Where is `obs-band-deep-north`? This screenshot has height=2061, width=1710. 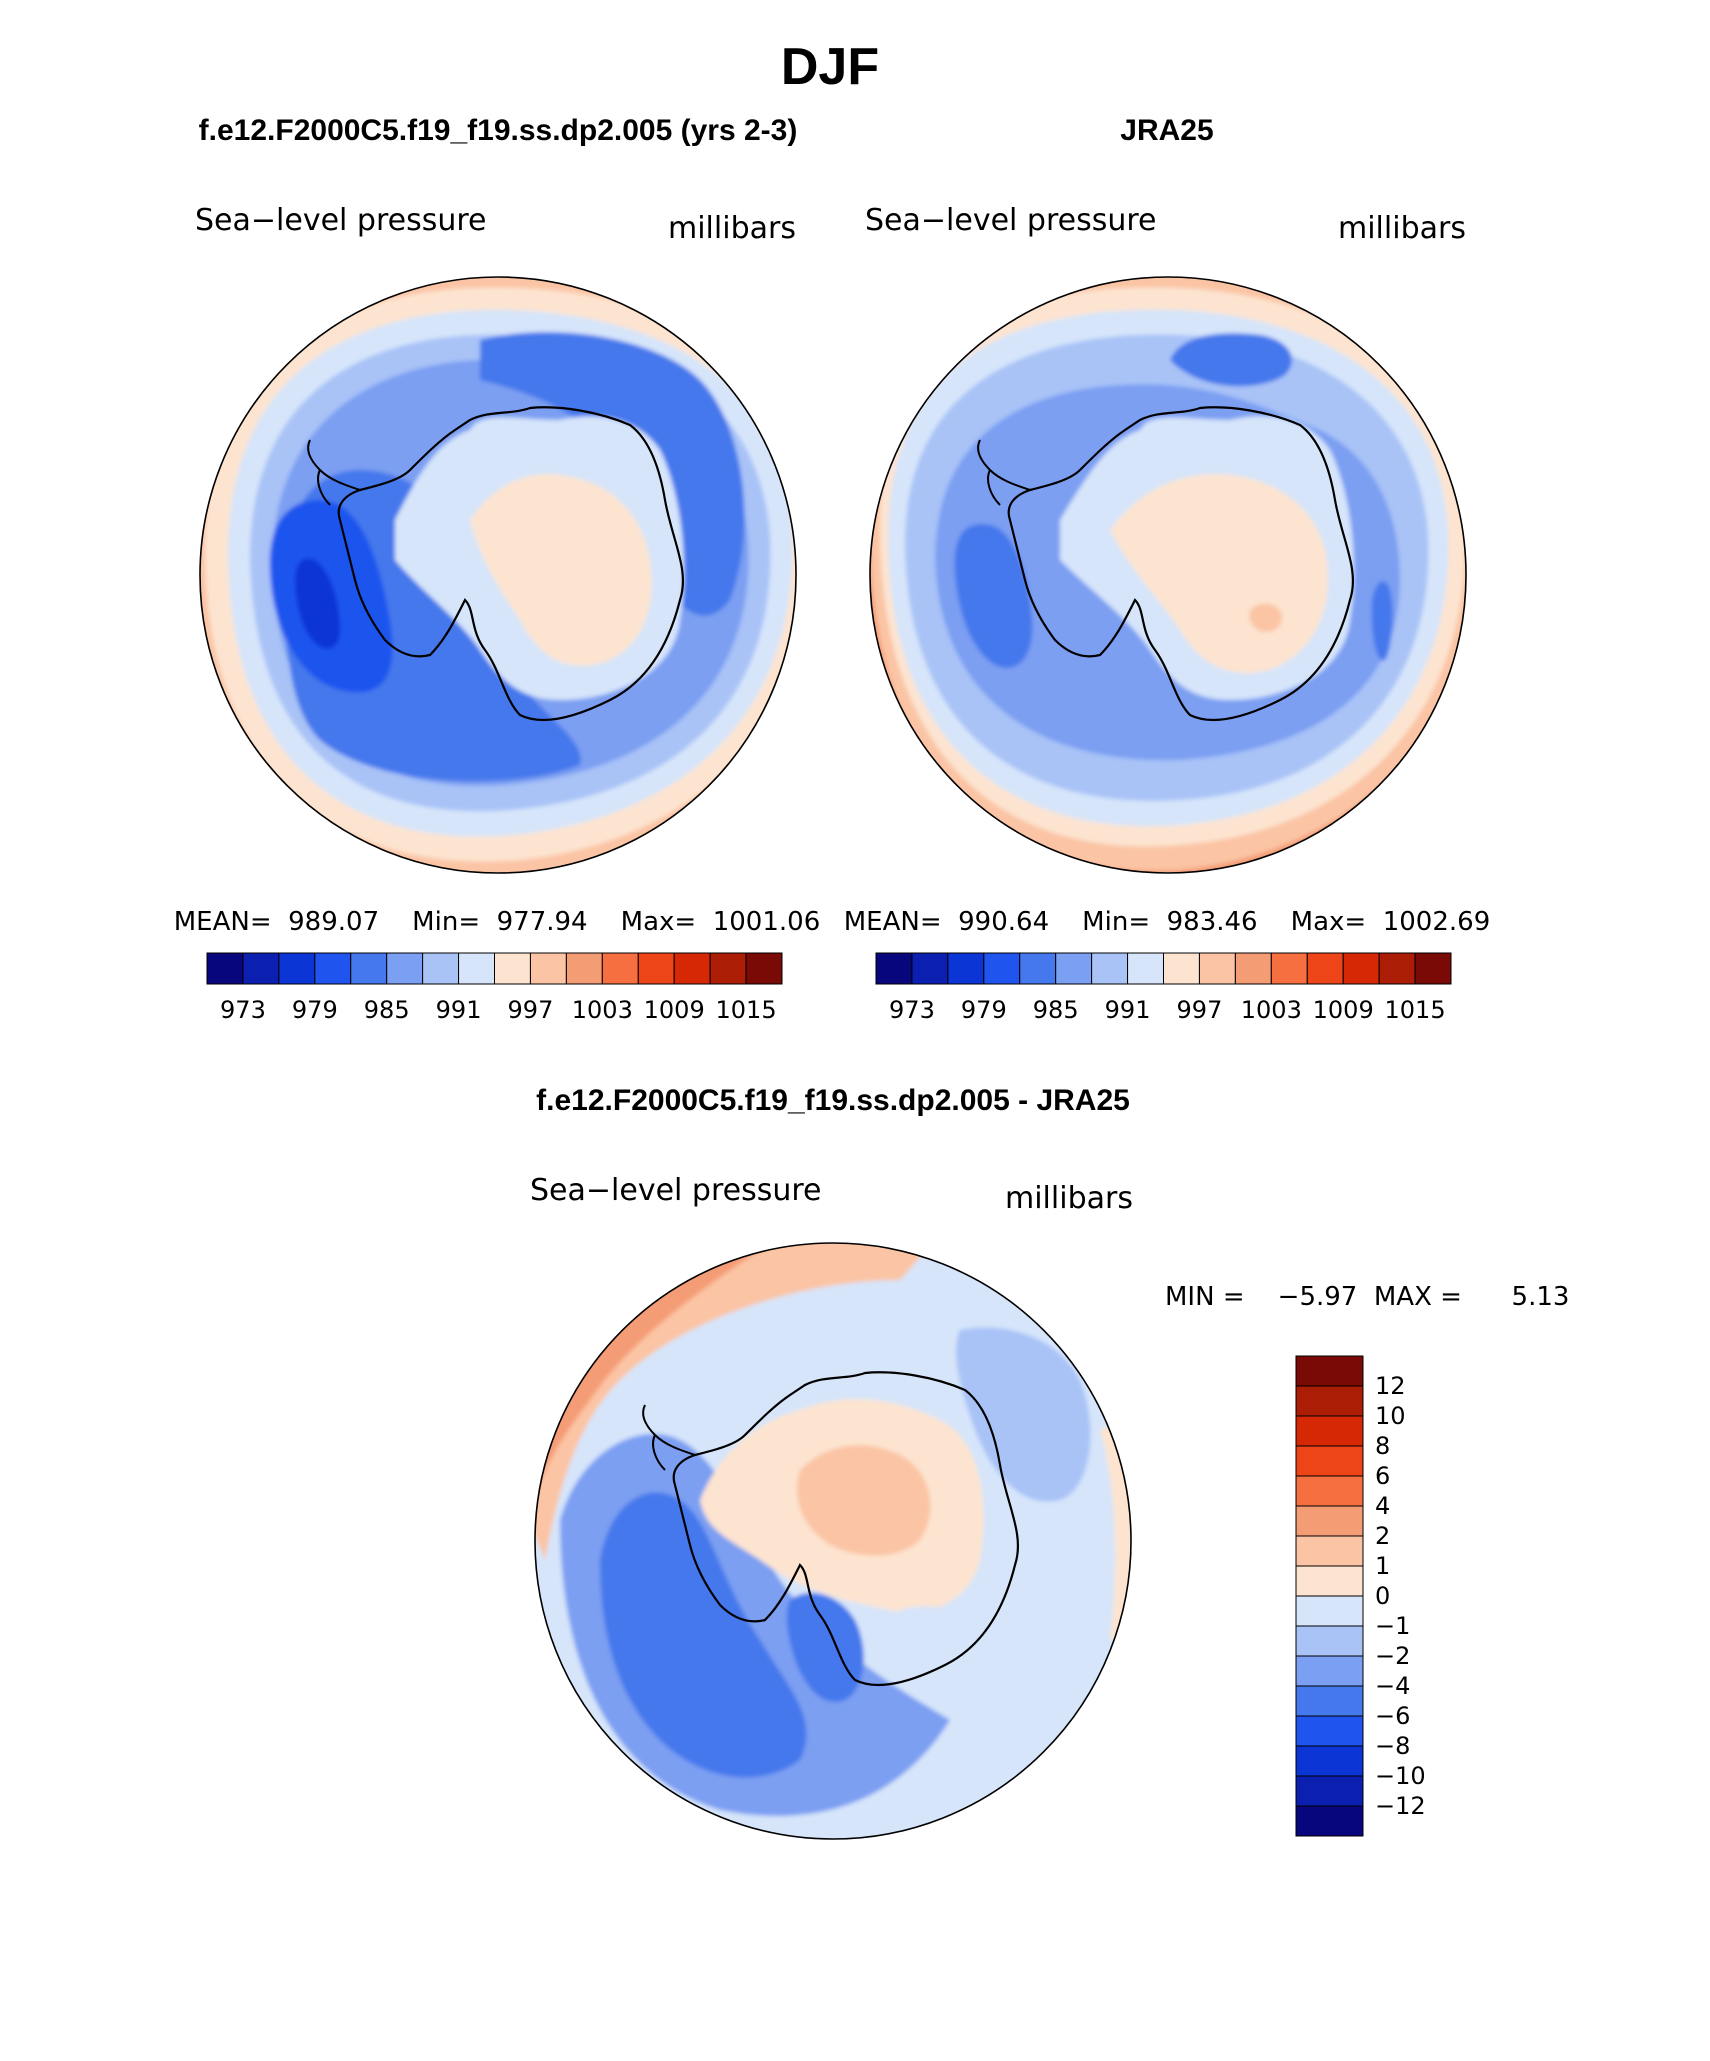 obs-band-deep-north is located at coordinates (1231, 360).